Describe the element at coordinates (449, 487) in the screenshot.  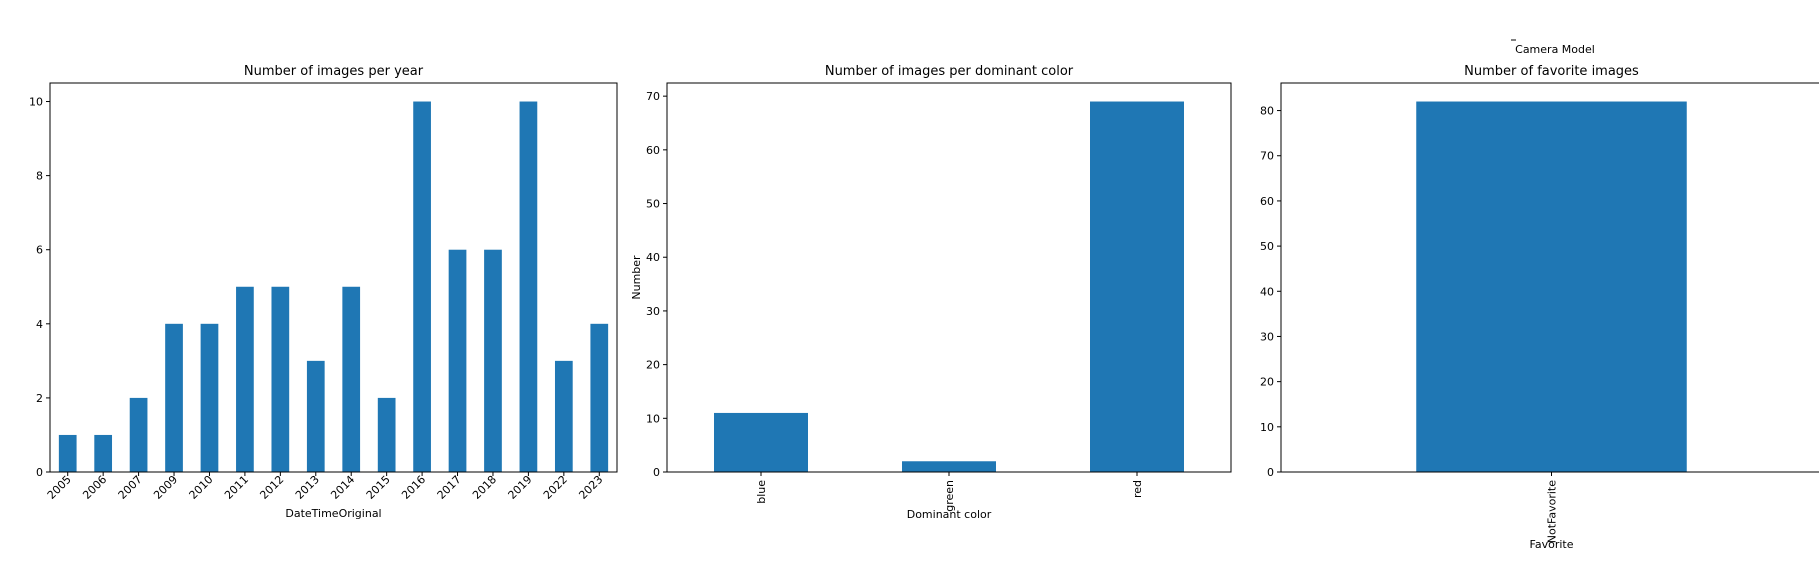
I see `x-tick-label: 2017` at that location.